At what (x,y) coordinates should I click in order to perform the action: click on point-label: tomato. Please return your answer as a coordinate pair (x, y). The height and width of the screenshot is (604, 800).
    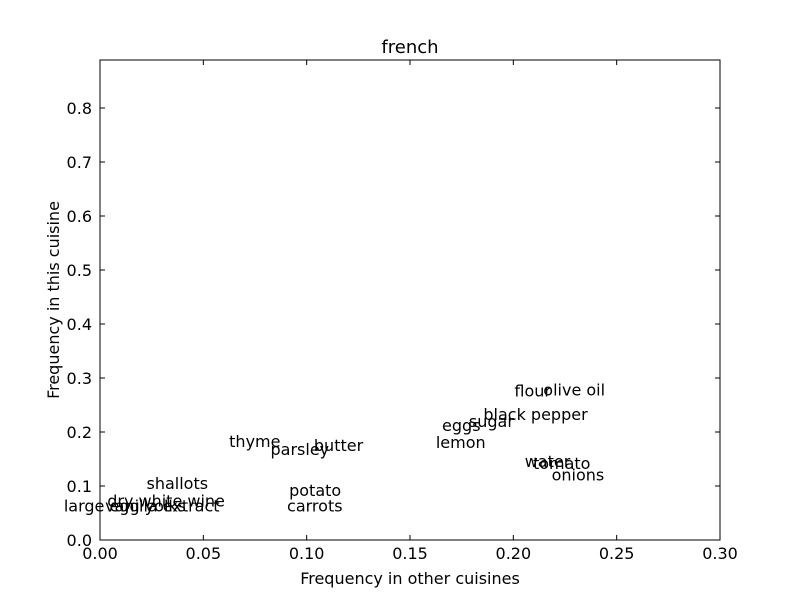
    Looking at the image, I should click on (562, 463).